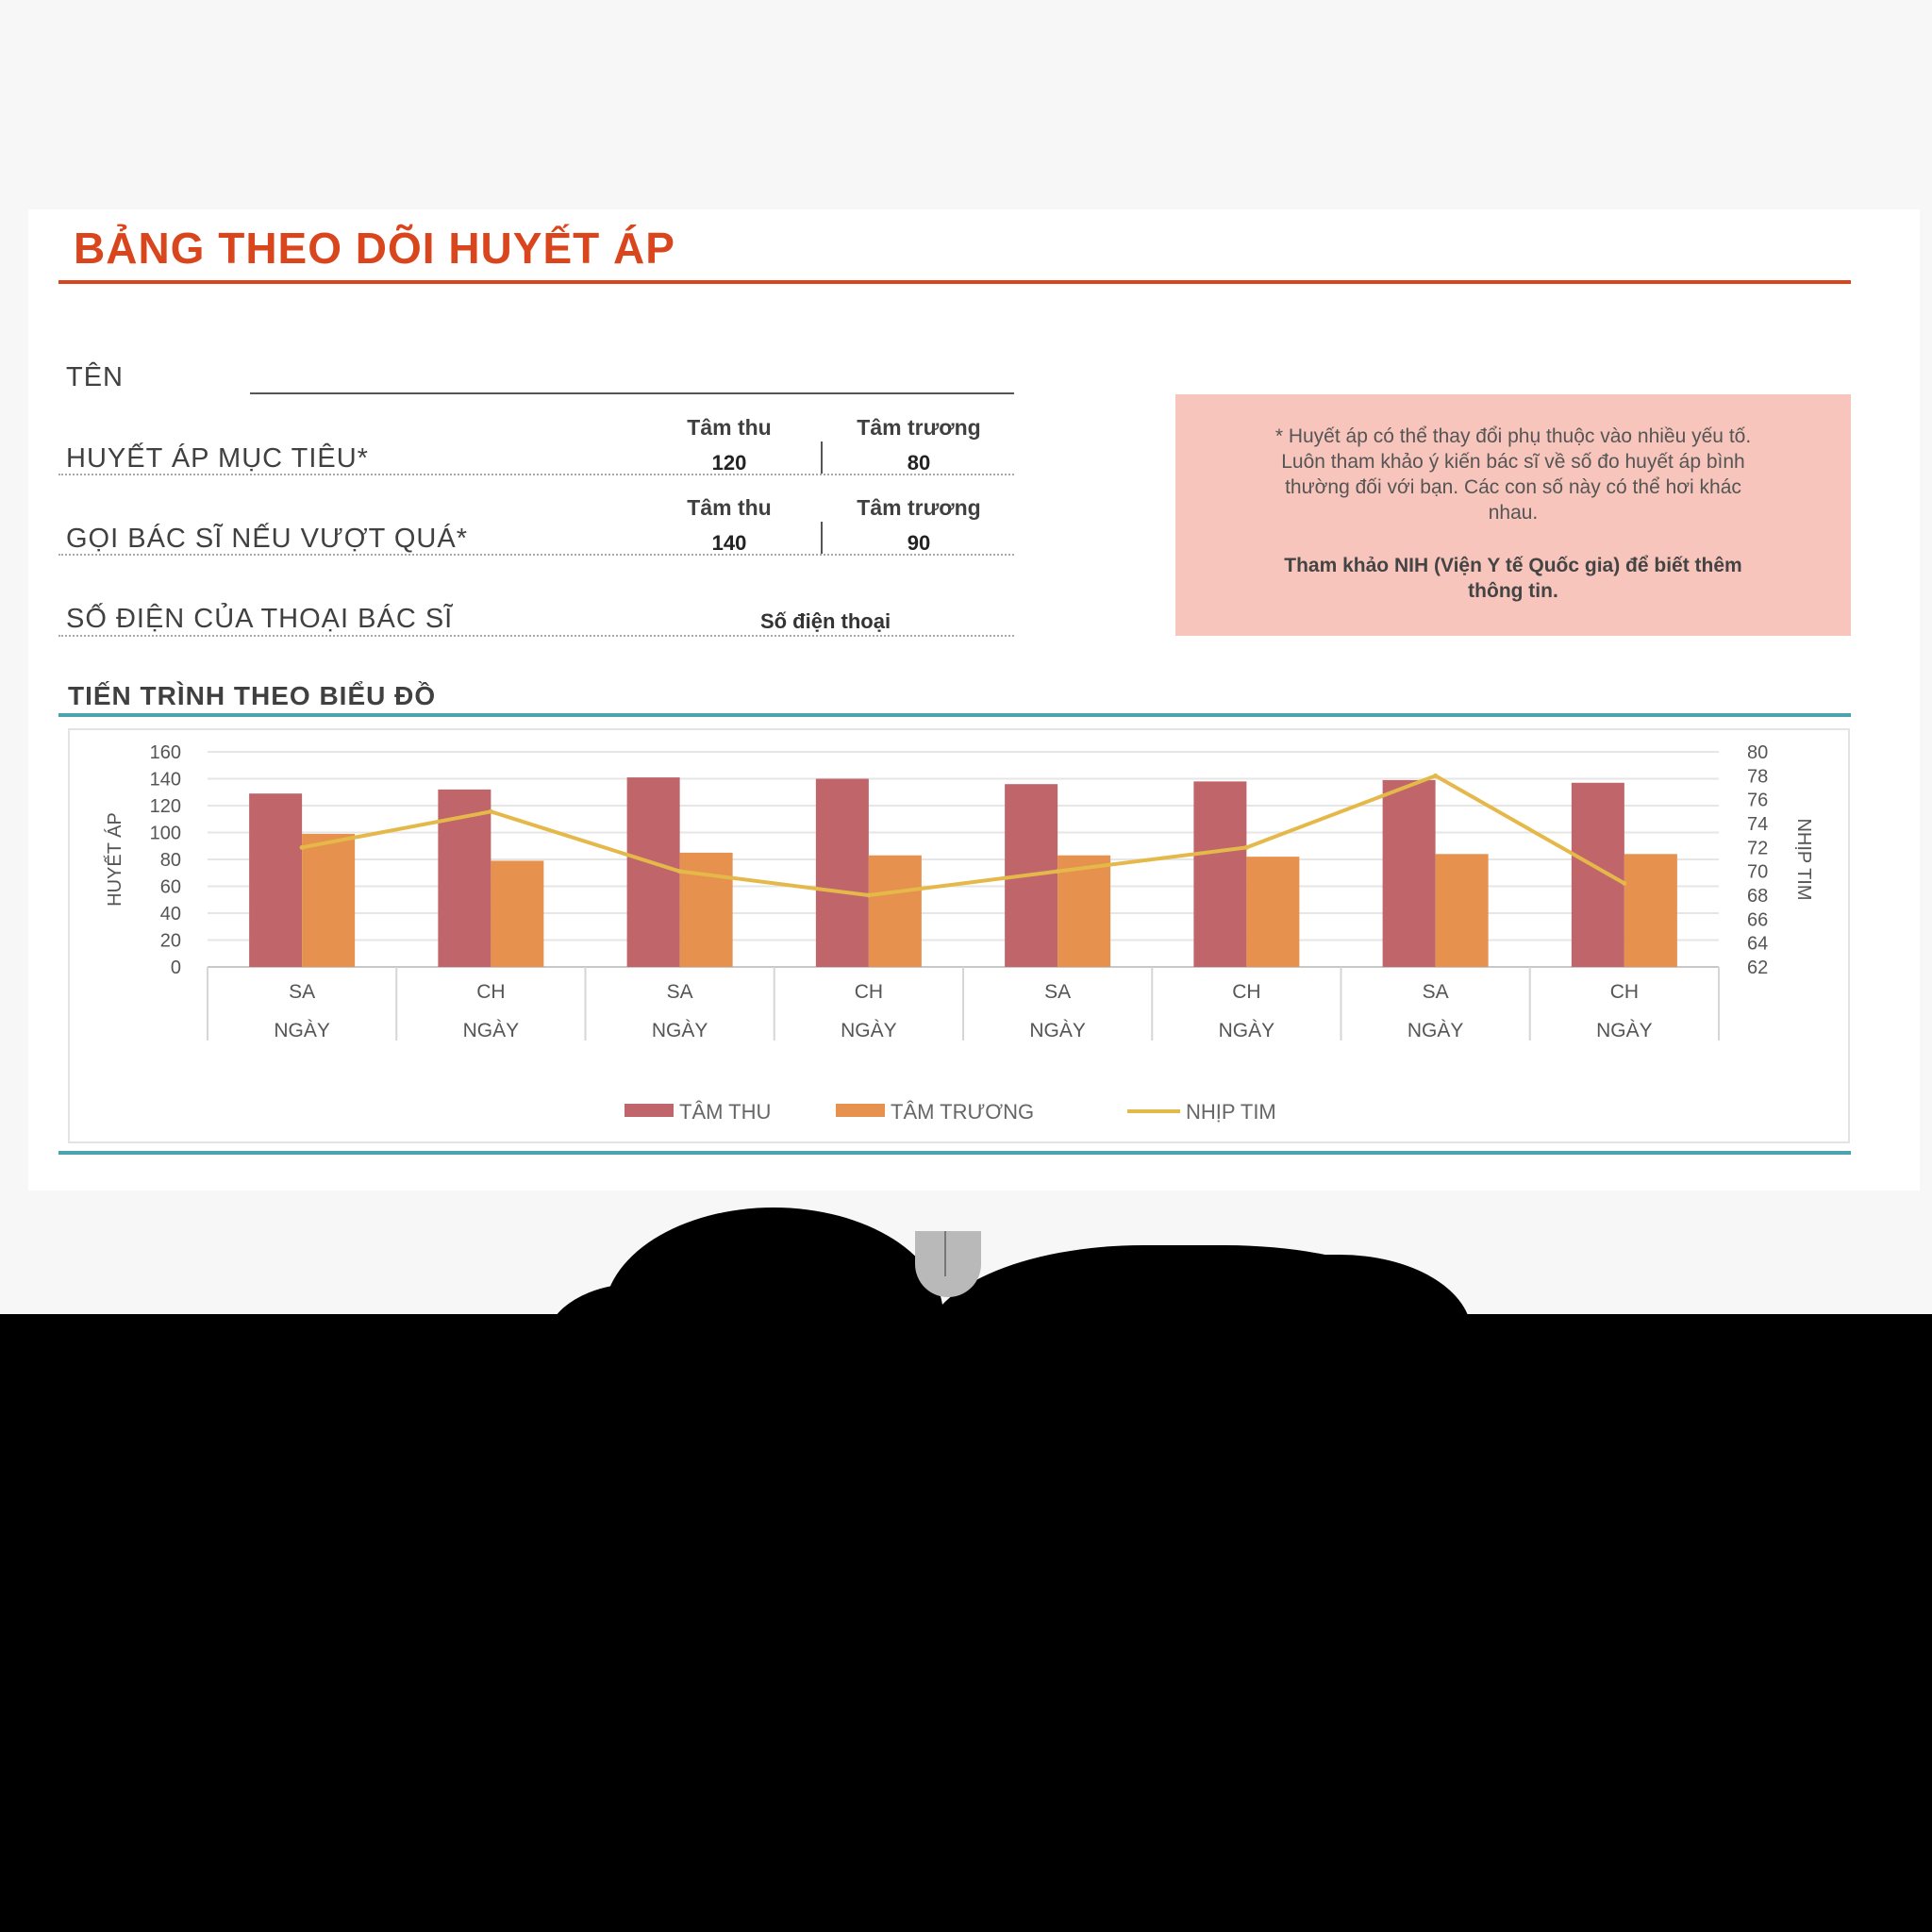 The image size is (1932, 1932). I want to click on page-title: BẢNG THEO DÕI HUYẾT ÁP, so click(374, 249).